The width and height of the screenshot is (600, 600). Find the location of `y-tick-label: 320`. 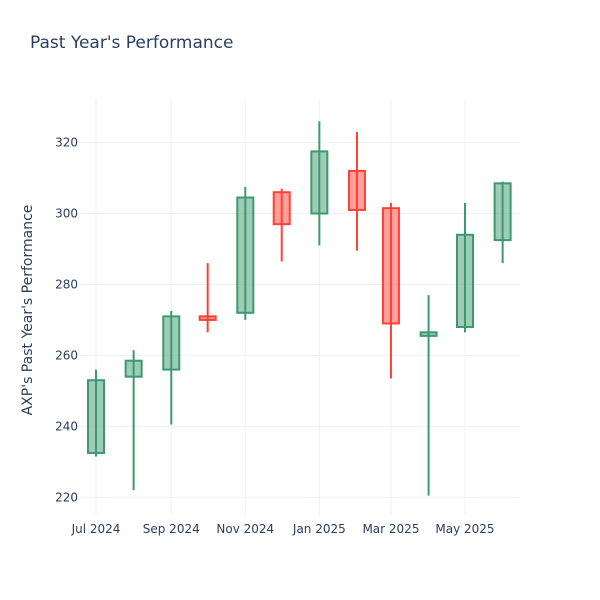

y-tick-label: 320 is located at coordinates (66, 143).